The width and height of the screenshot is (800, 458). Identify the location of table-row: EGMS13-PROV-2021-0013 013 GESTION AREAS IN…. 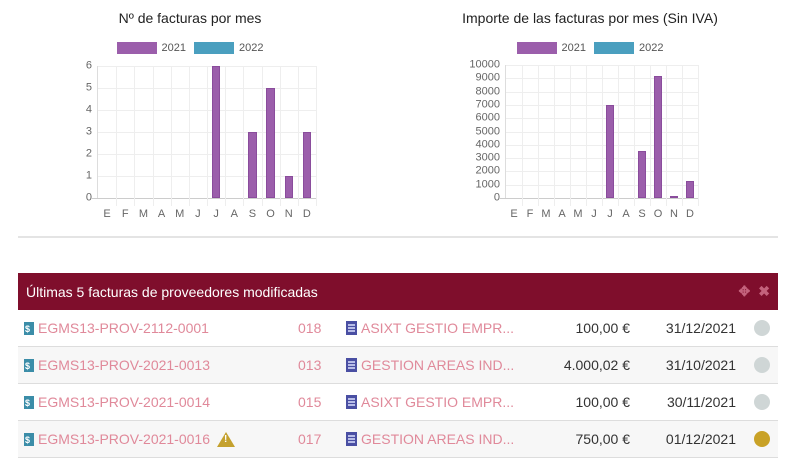
(398, 365).